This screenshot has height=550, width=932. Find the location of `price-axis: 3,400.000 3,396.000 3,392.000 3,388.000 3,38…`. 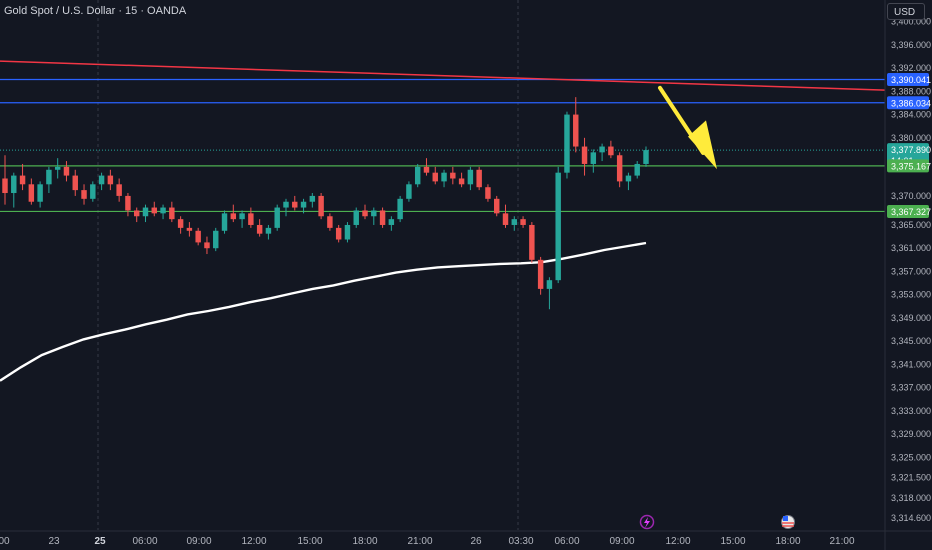

price-axis: 3,400.000 3,396.000 3,392.000 3,388.000 3,38… is located at coordinates (907, 275).